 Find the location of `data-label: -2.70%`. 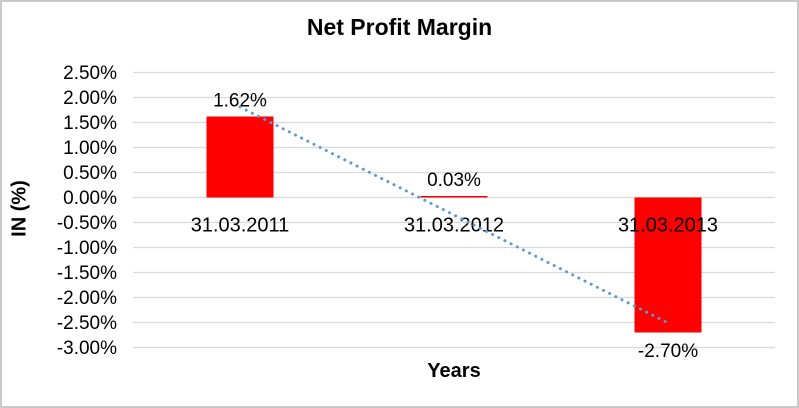

data-label: -2.70% is located at coordinates (668, 351).